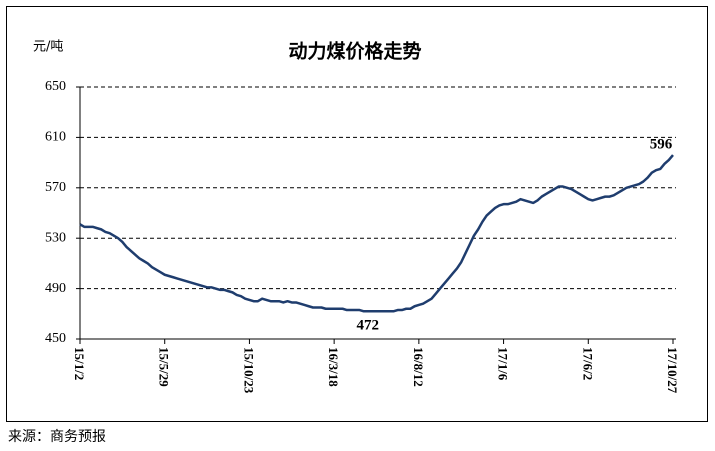 The height and width of the screenshot is (451, 715). Describe the element at coordinates (57, 437) in the screenshot. I see `source-note: 来源：商务预报` at that location.